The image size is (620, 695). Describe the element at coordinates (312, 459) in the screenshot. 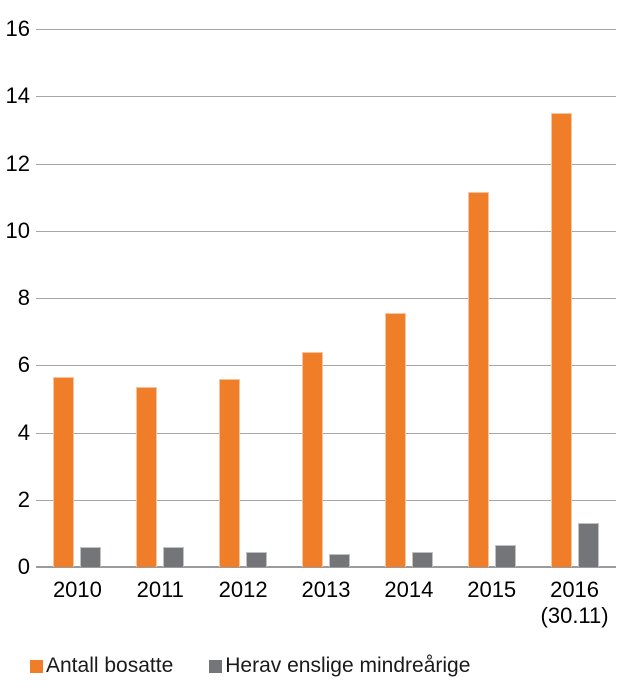

I see `bar-antall-bosatte-2013` at that location.